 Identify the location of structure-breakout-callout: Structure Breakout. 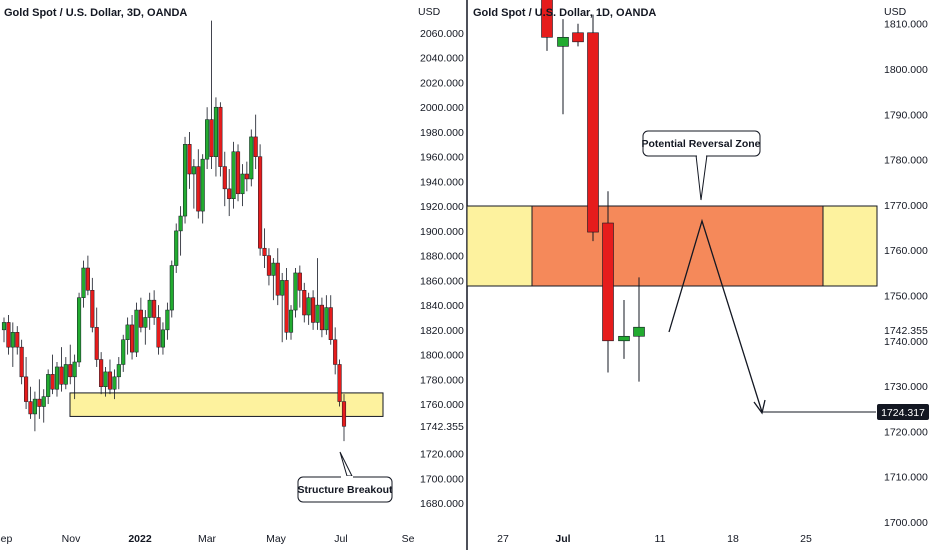
(345, 477).